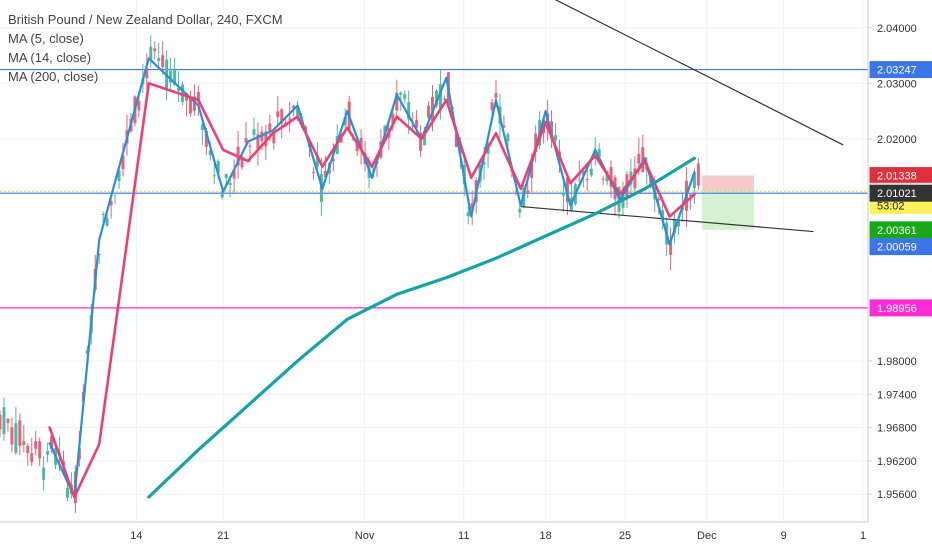  Describe the element at coordinates (897, 462) in the screenshot. I see `price-axis-tick-label: 1.96200` at that location.